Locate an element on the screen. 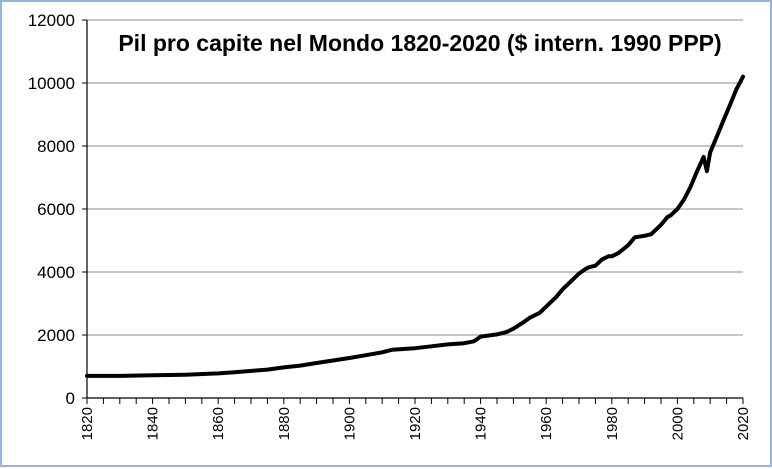 This screenshot has width=772, height=469. x-tick-label: 1820 is located at coordinates (87, 423).